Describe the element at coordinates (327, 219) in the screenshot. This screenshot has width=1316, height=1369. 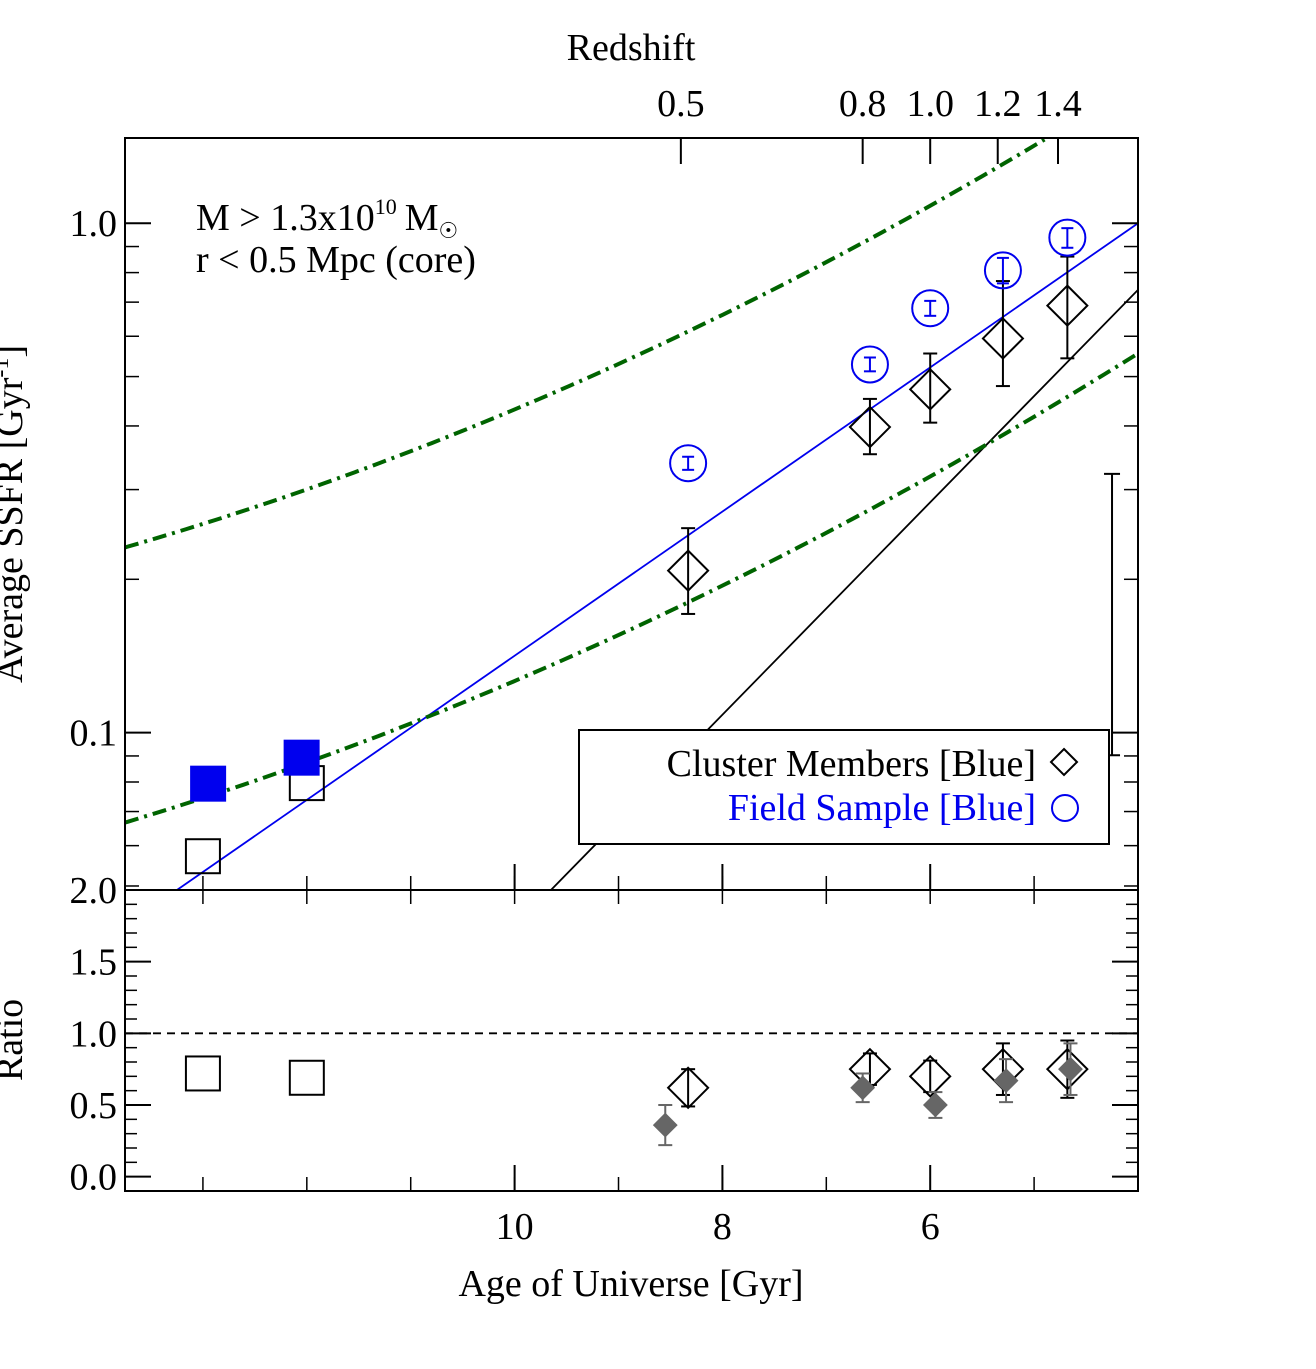
I see `mass-cut-annotation: M > 1.3x1010 M☉` at that location.